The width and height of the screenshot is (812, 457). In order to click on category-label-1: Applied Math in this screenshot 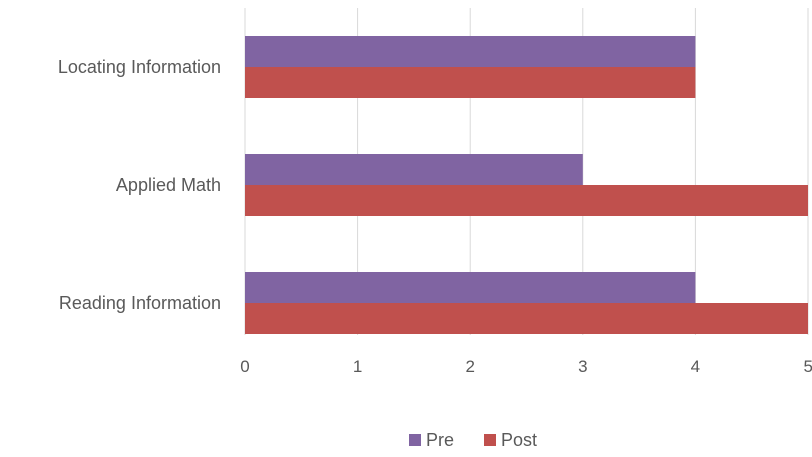, I will do `click(168, 185)`.